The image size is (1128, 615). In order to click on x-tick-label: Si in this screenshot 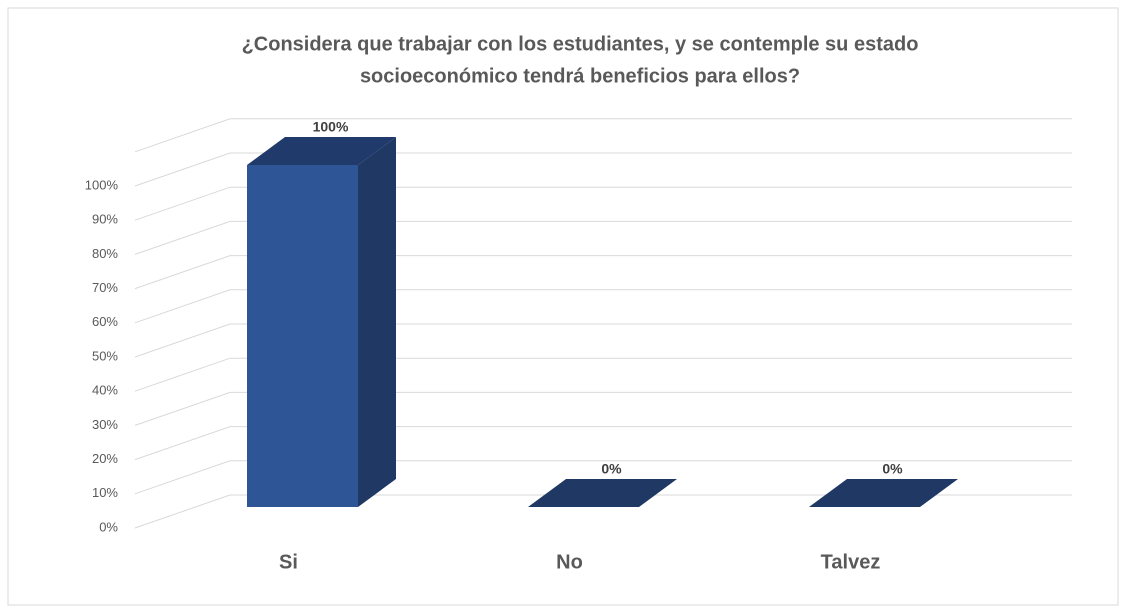, I will do `click(288, 562)`.